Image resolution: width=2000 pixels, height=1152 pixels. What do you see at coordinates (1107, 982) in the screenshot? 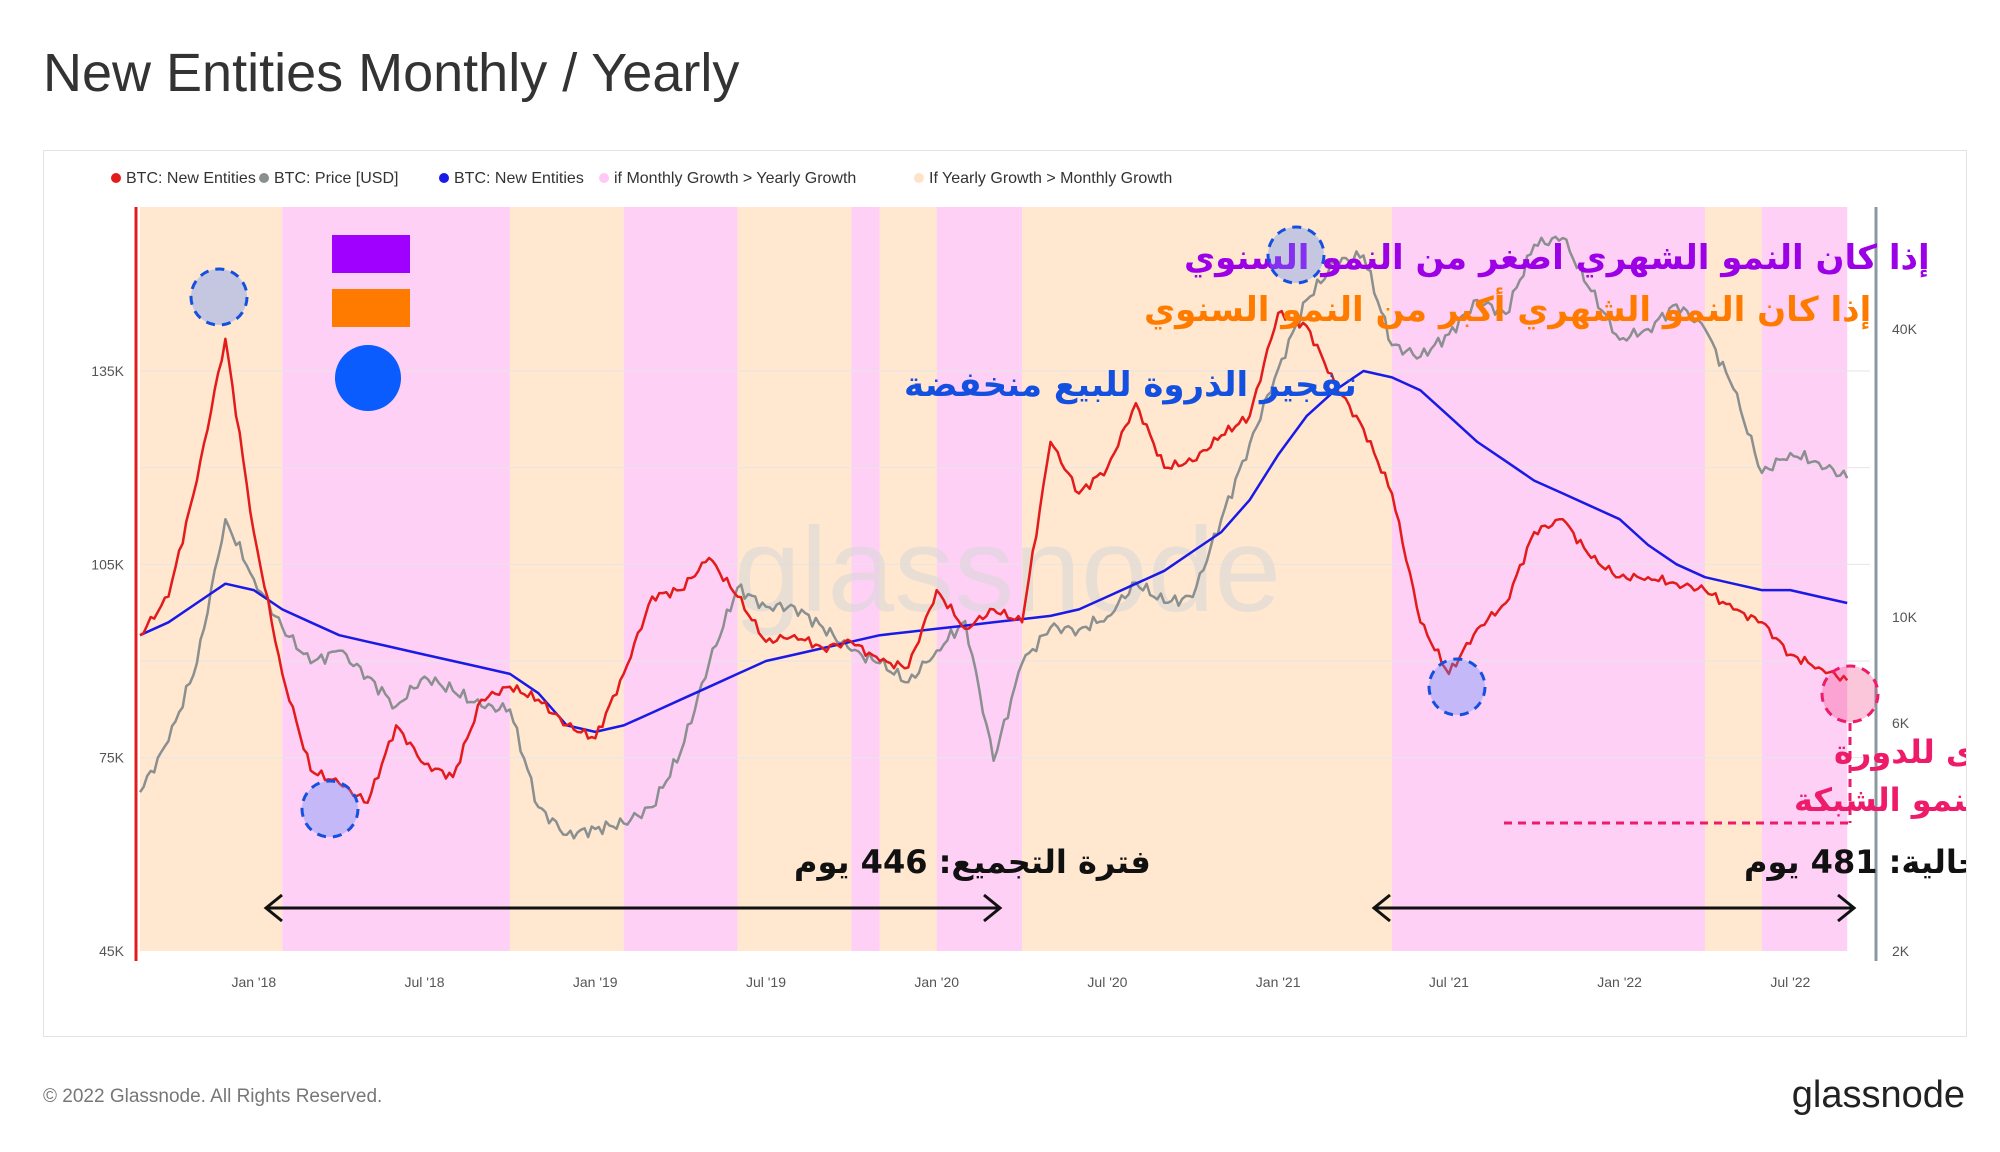
I see `x-tick-label: Jul '20` at bounding box center [1107, 982].